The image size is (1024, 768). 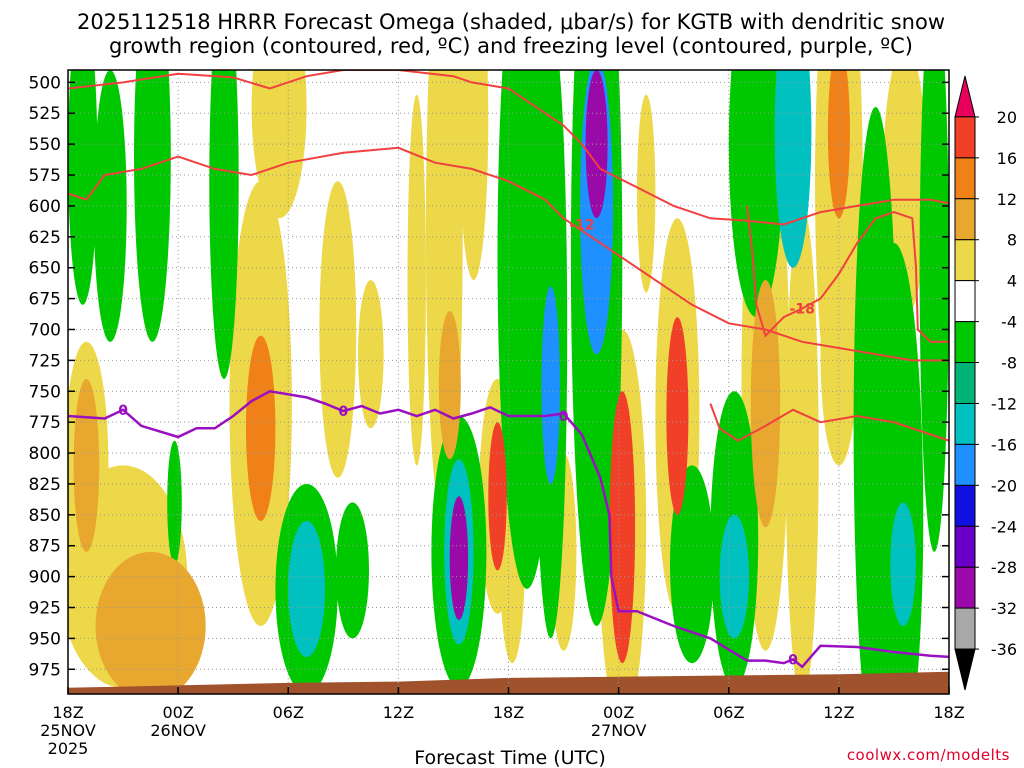 What do you see at coordinates (985, 383) in the screenshot?
I see `colorbar: 20 16 12 8 4 -4 -8 -12 -16 -20 -24 -28 -32 -36` at bounding box center [985, 383].